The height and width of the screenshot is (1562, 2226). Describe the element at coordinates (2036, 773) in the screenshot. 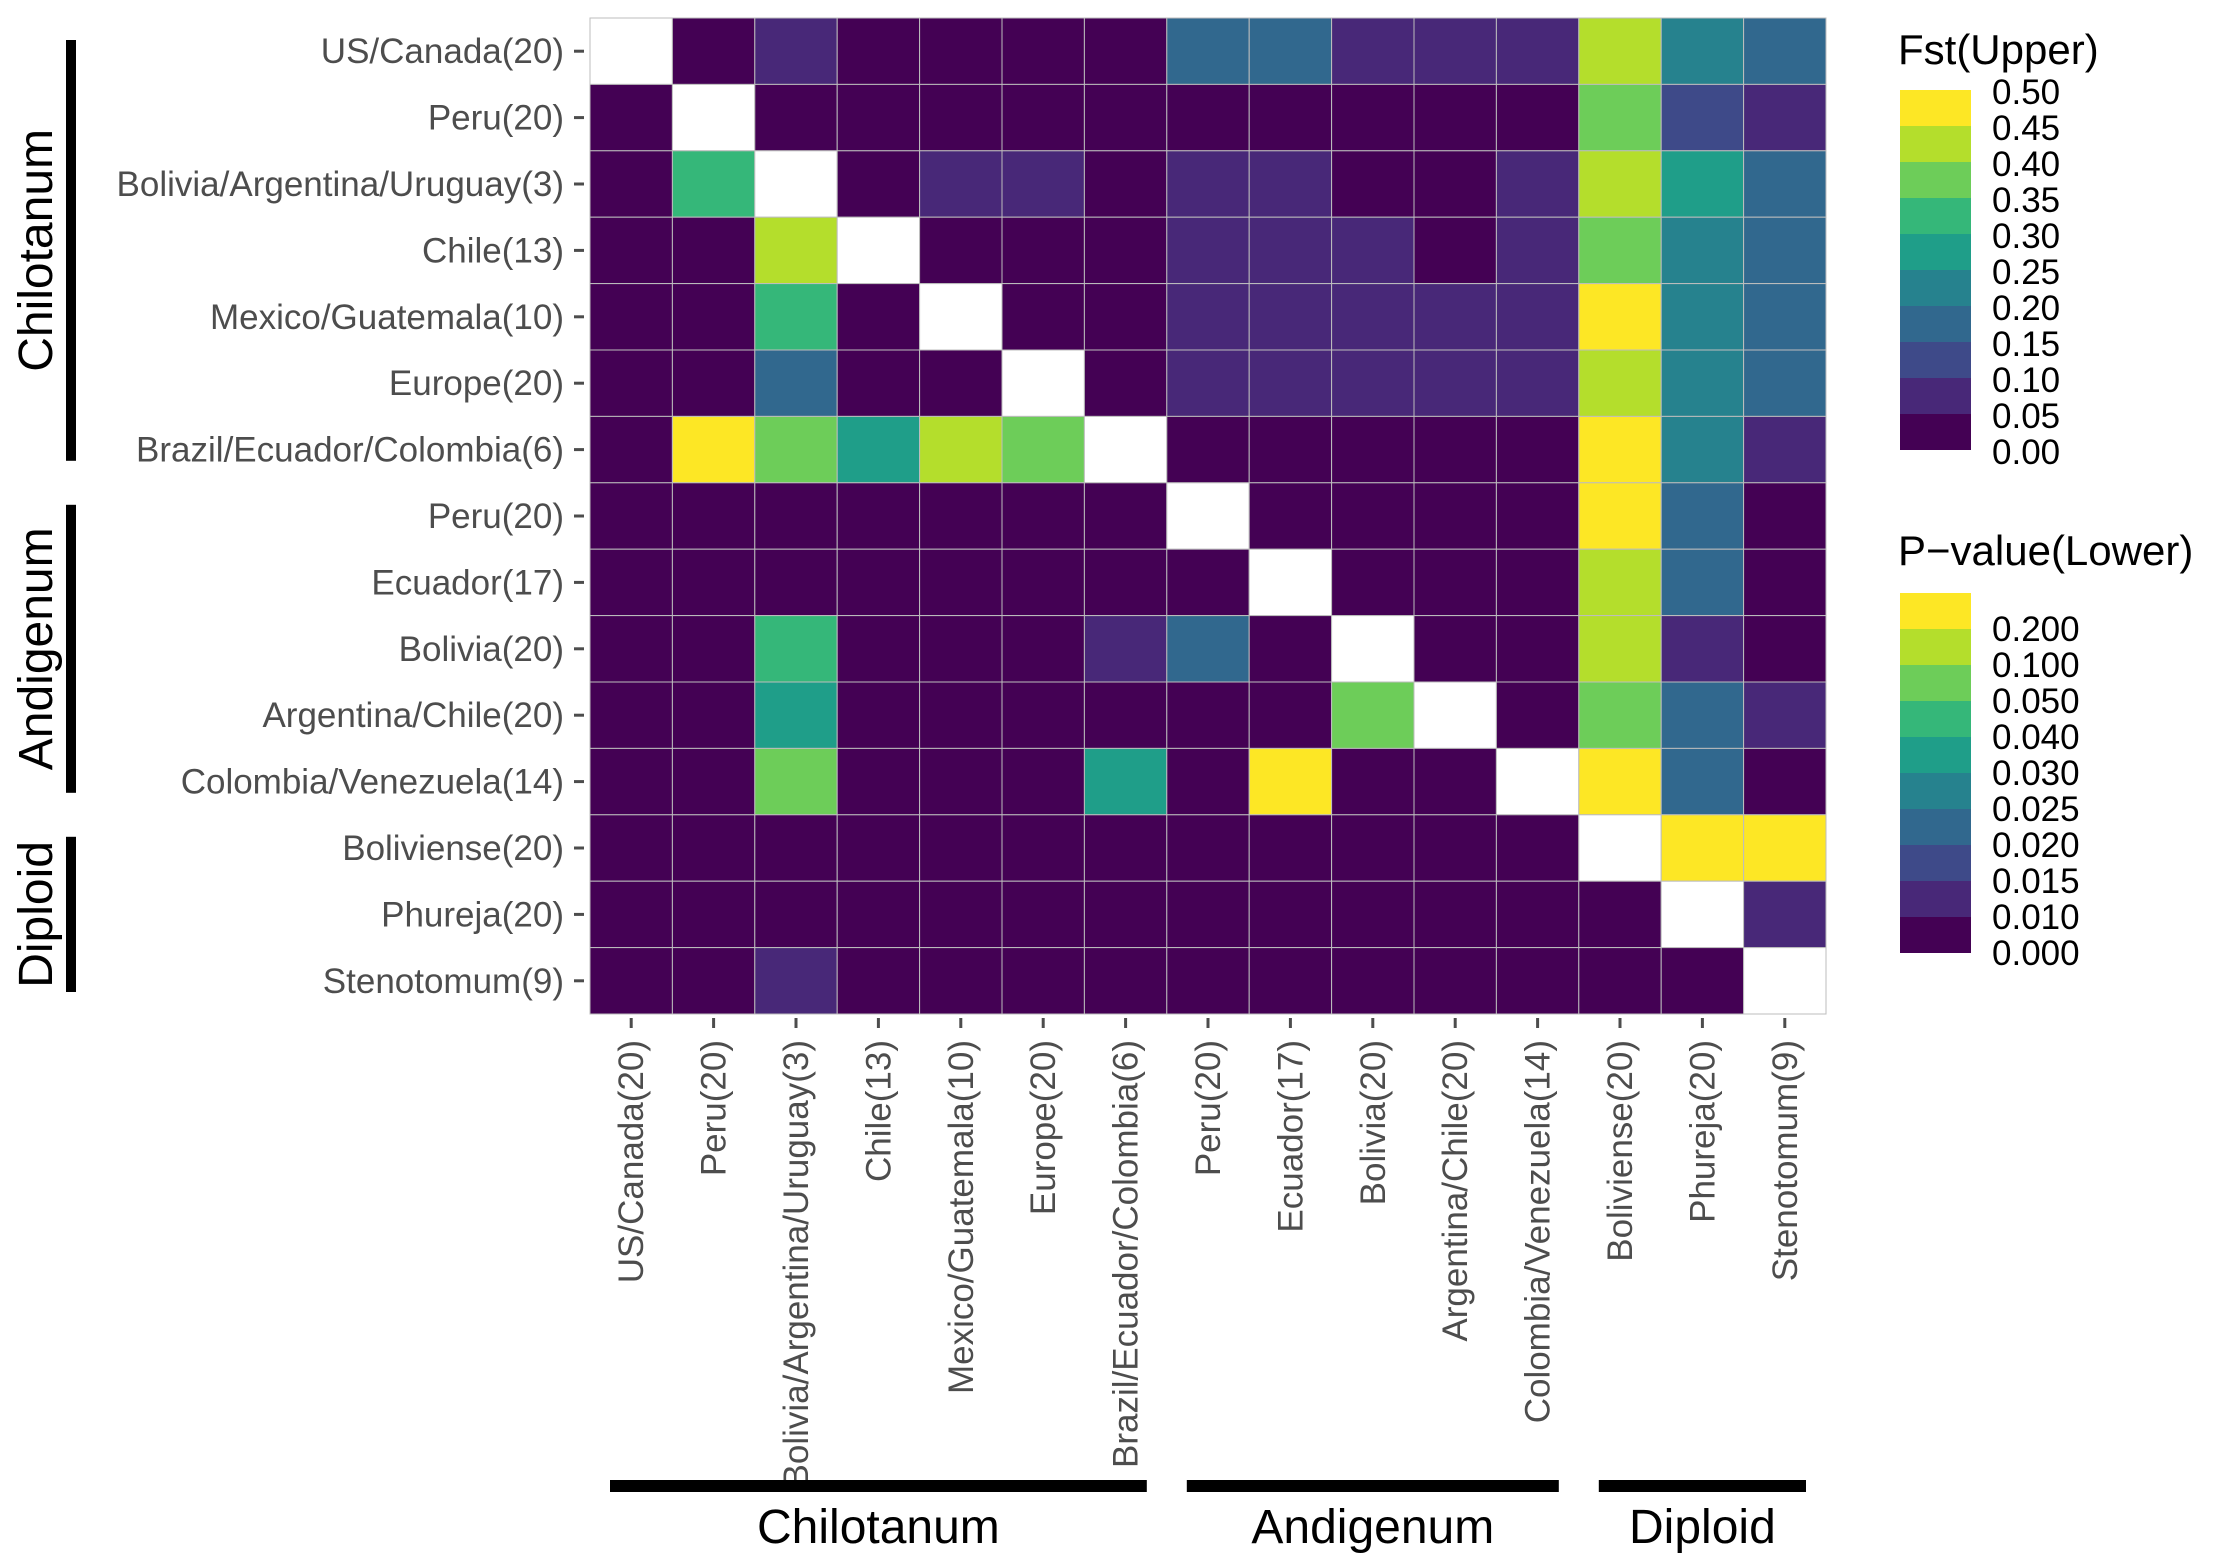

I see `legend-label: 0.030` at that location.